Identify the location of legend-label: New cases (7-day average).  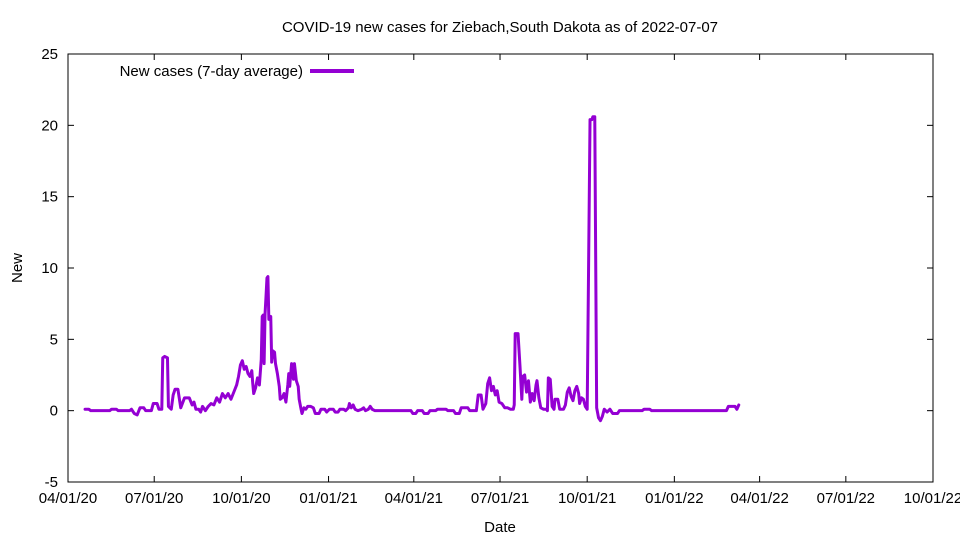
(211, 71).